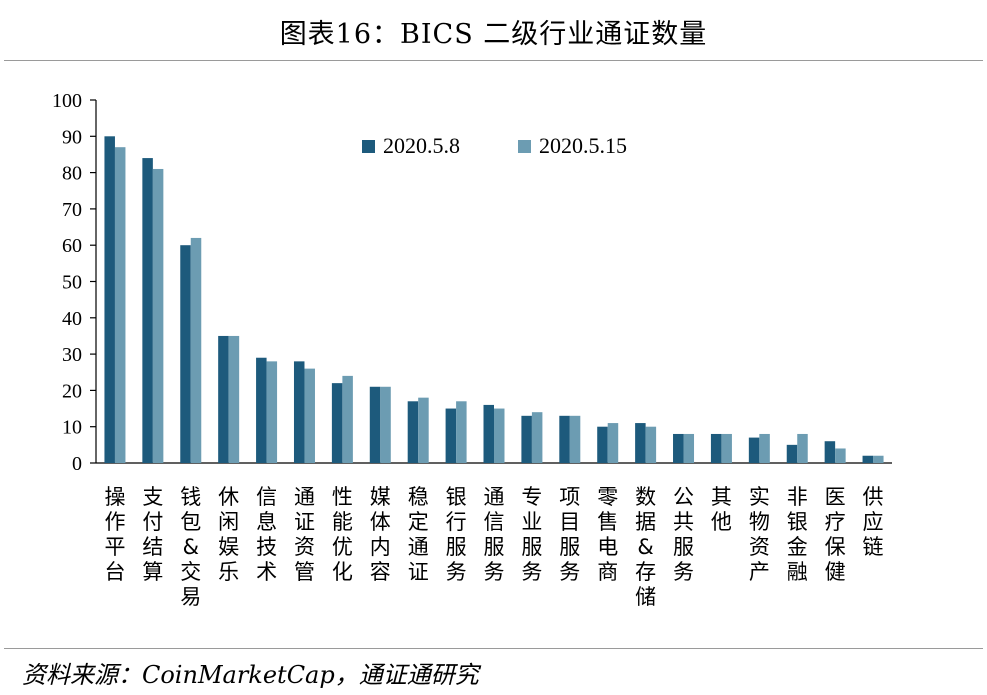  Describe the element at coordinates (67, 101) in the screenshot. I see `y-tick-label: 100` at that location.